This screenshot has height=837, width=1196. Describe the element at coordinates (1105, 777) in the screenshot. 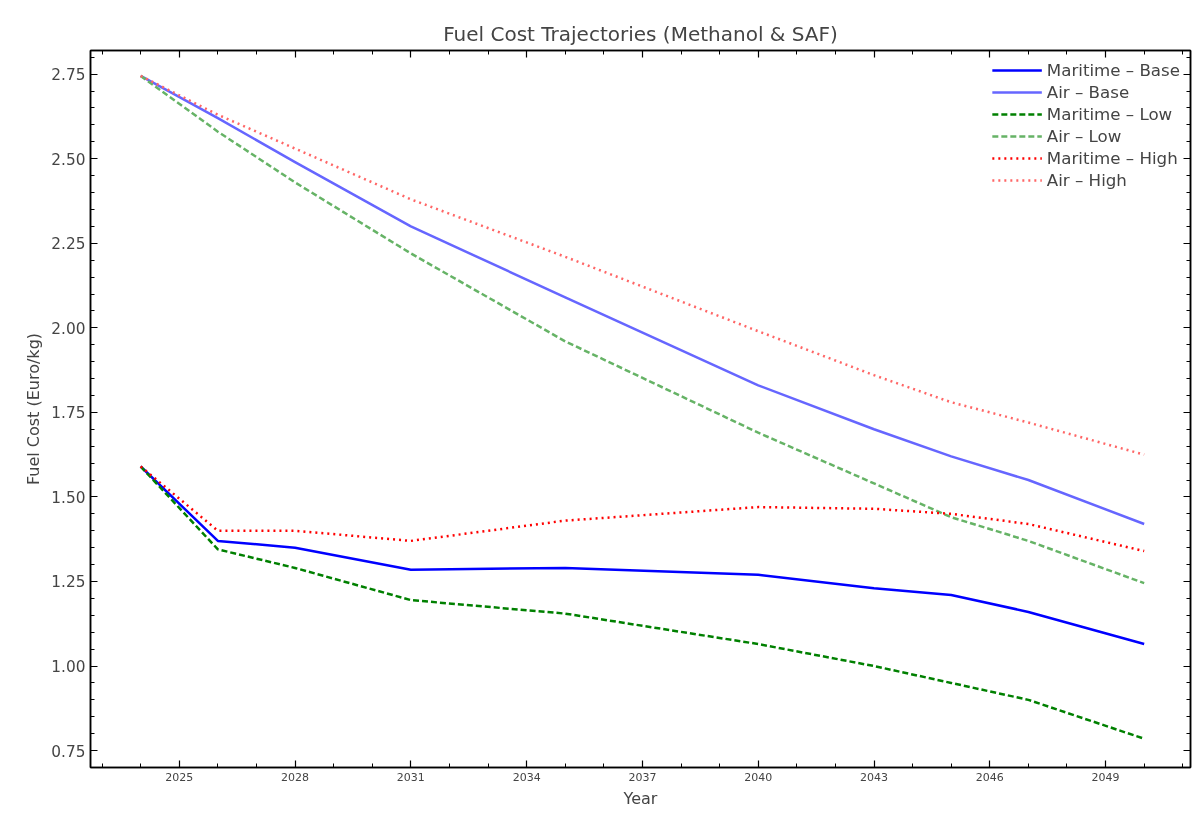

I see `x-tick-label: 2049` at that location.